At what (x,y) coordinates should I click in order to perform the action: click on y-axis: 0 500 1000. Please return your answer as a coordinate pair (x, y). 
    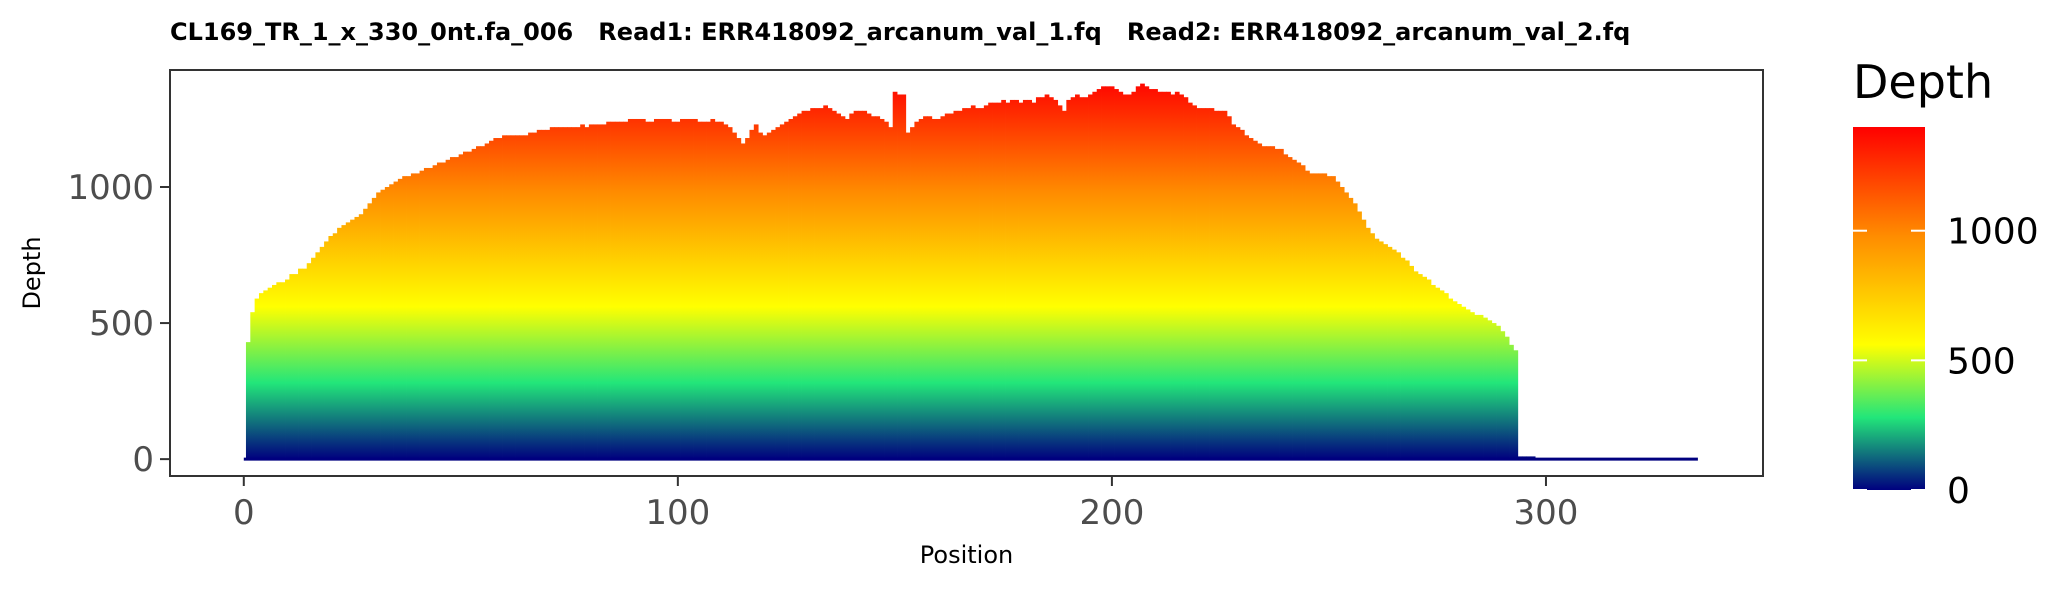
    Looking at the image, I should click on (118, 324).